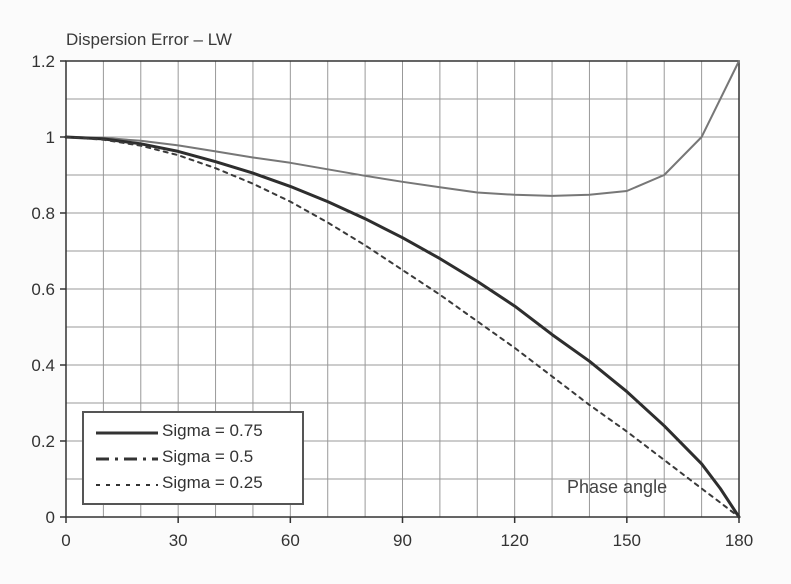  What do you see at coordinates (50, 517) in the screenshot?
I see `y-tick-label: 0` at bounding box center [50, 517].